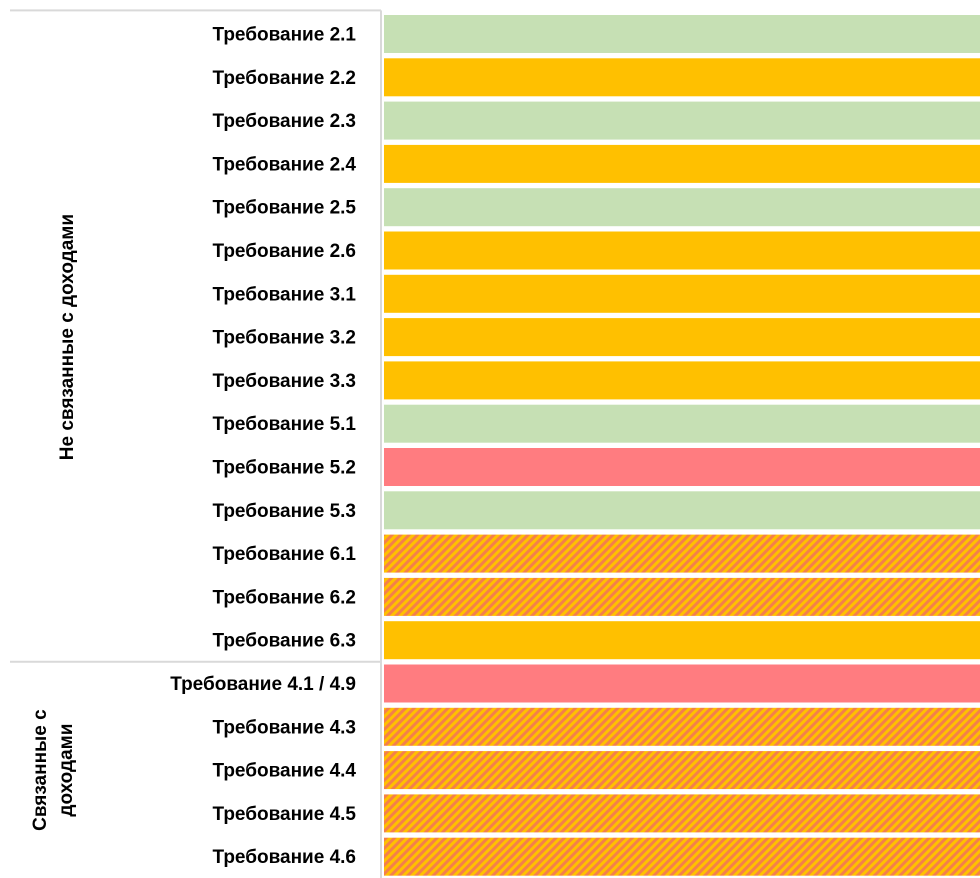  Describe the element at coordinates (284, 468) in the screenshot. I see `row-label-0-10: Требование 5.2` at that location.